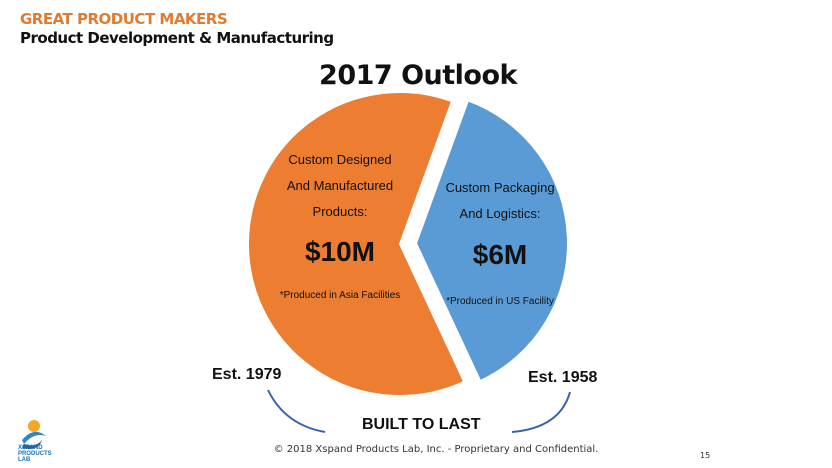 The height and width of the screenshot is (468, 832). Describe the element at coordinates (296, 411) in the screenshot. I see `arc-left` at that location.